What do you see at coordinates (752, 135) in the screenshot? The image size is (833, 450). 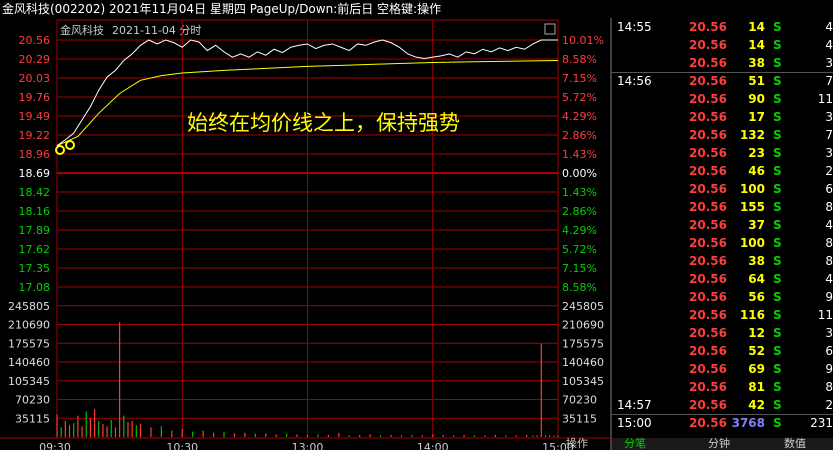 I see `tick-vol: 132` at bounding box center [752, 135].